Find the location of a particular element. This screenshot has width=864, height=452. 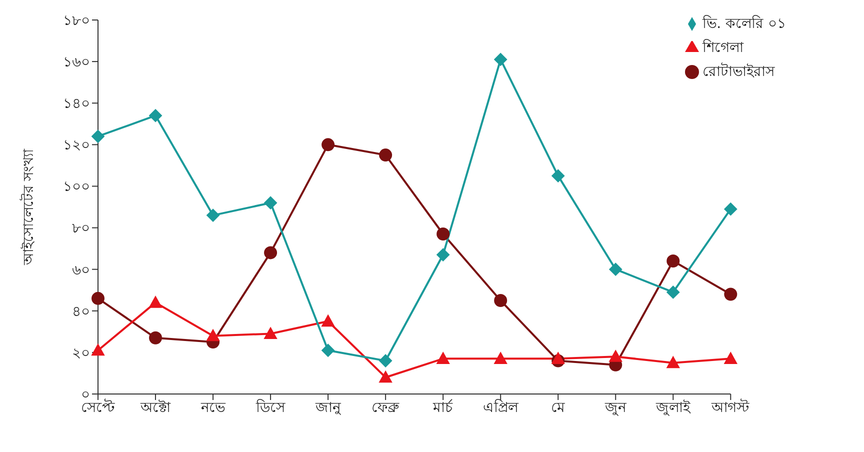

legend-label: শিগেলা is located at coordinates (723, 48).